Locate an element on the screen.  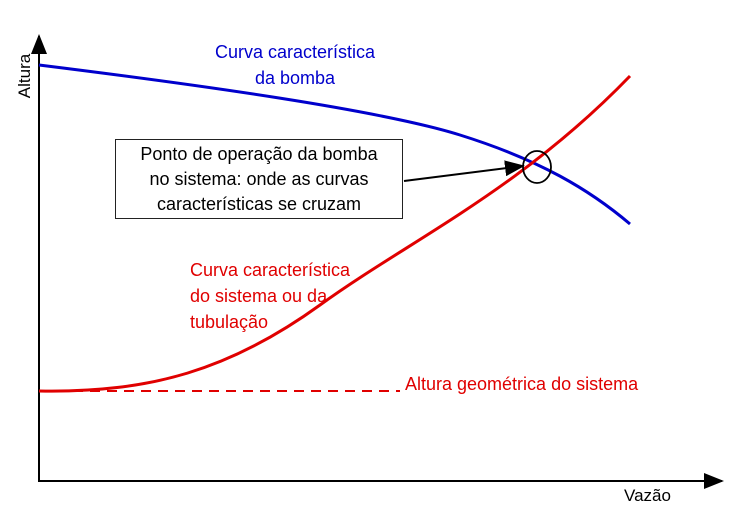
callout-line: Ponto de operação da bomba is located at coordinates (259, 154).